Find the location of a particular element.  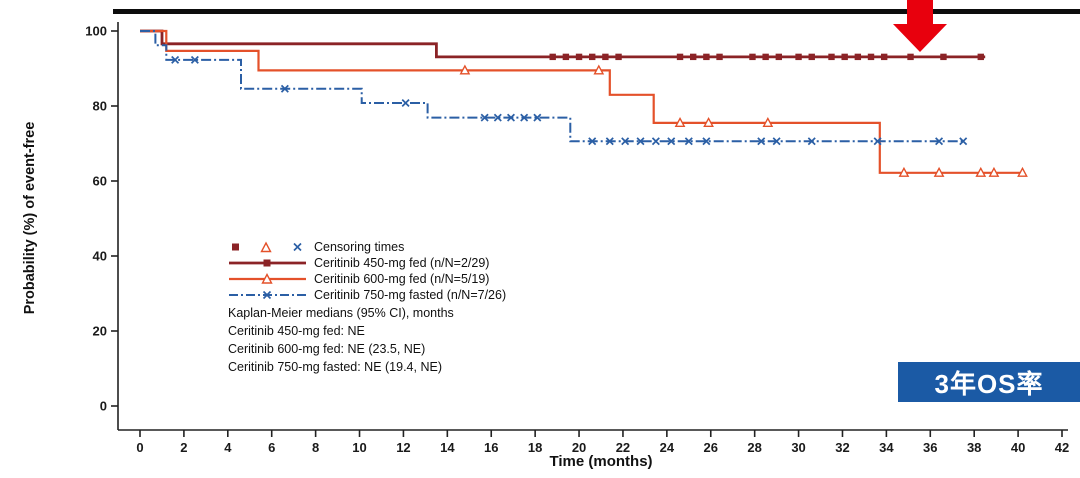

svg-text: 6 is located at coordinates (271, 447).